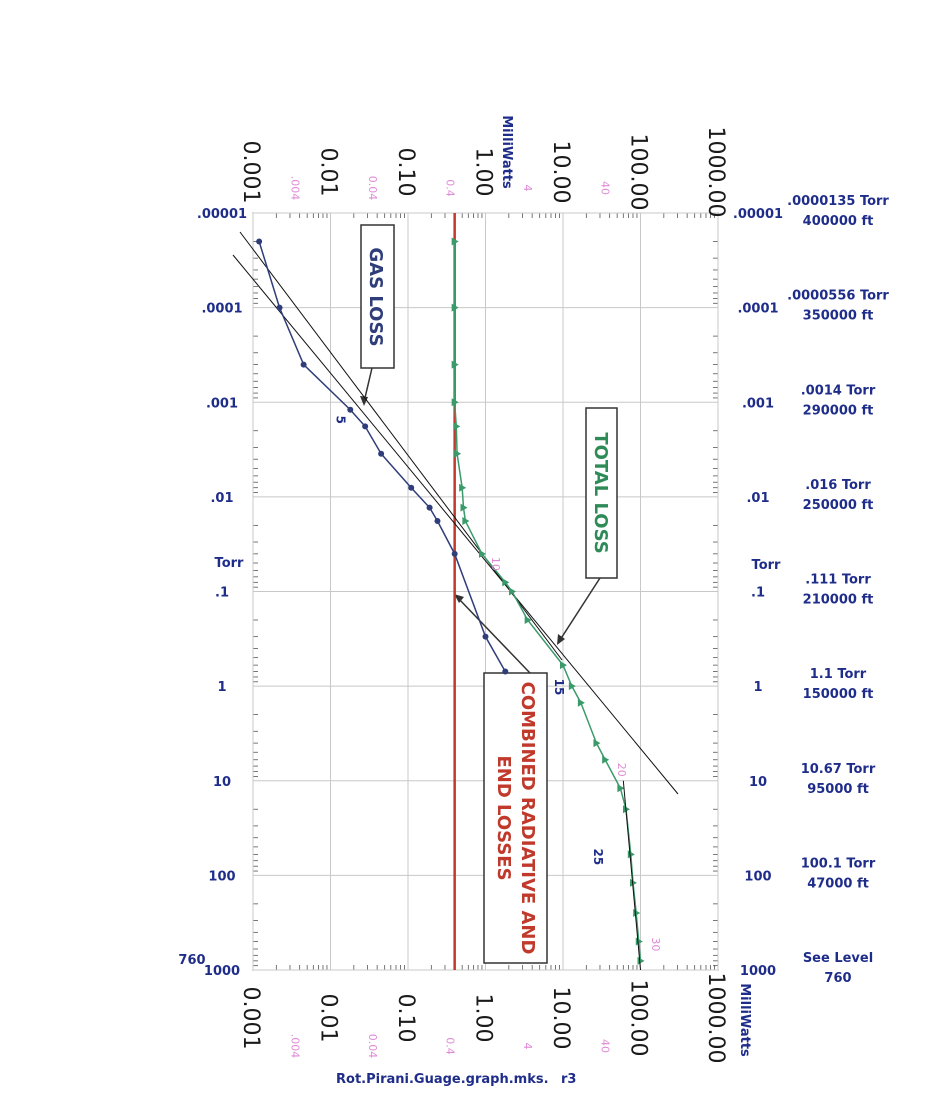 The height and width of the screenshot is (1109, 944). What do you see at coordinates (838, 390) in the screenshot?
I see `altitude-label-pressure: .0014 Torr` at bounding box center [838, 390].